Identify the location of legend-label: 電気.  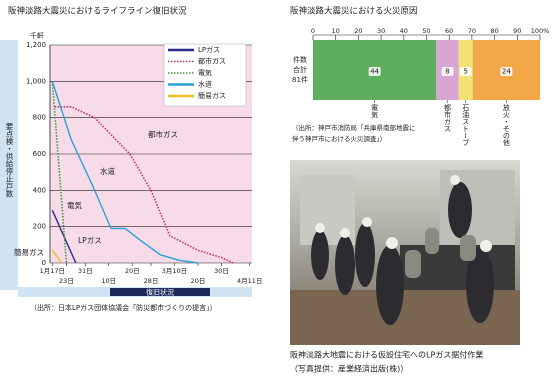
(205, 72).